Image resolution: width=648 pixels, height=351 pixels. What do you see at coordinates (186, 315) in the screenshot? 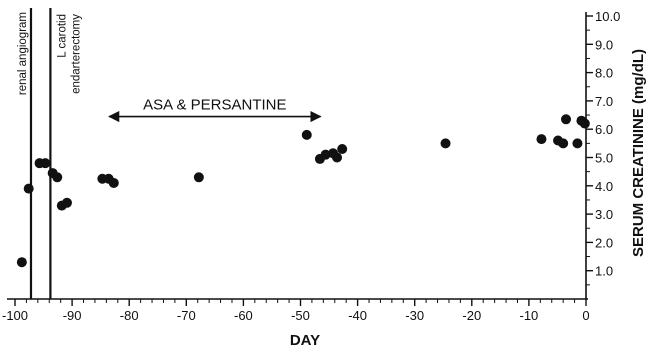
I see `x-tick-label: -70` at bounding box center [186, 315].